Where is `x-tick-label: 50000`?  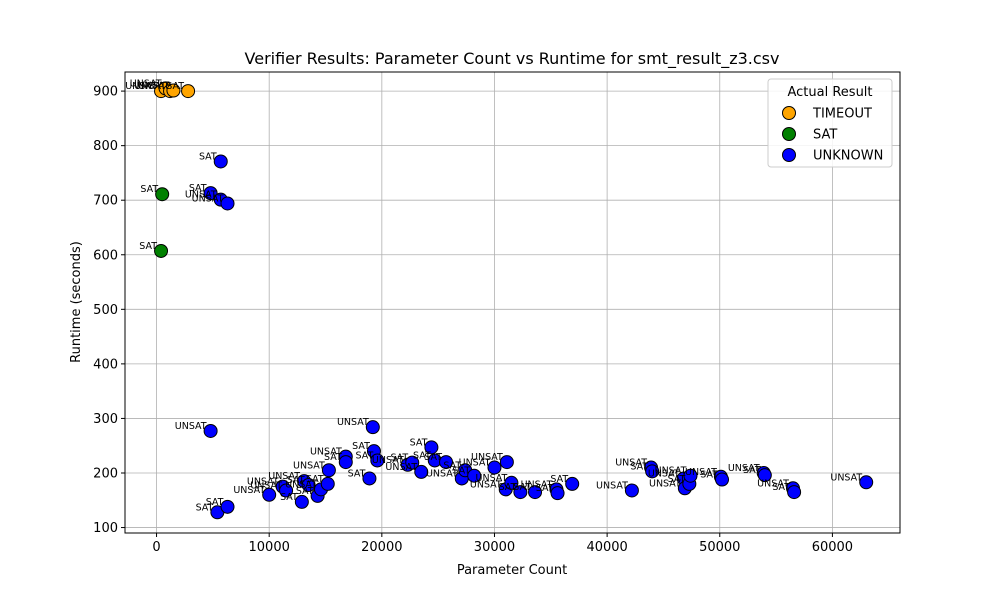
x-tick-label: 50000 is located at coordinates (719, 547).